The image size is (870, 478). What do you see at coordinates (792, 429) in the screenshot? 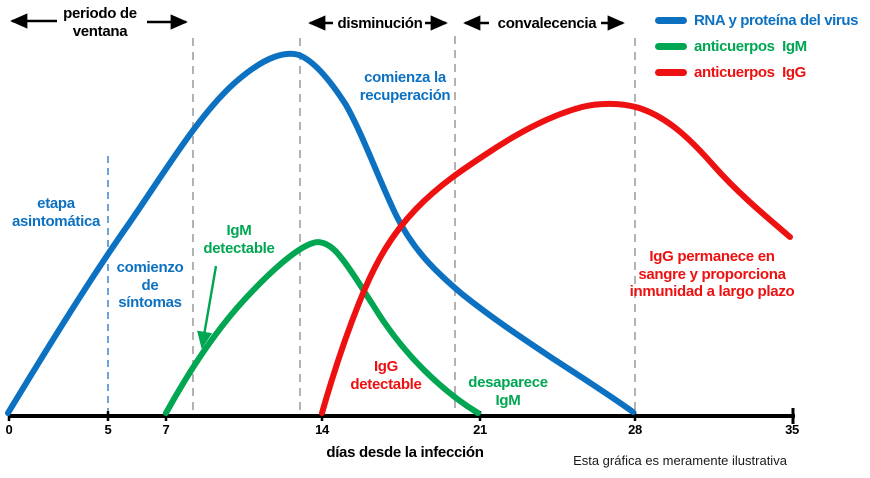
I see `x-tick-35: 35` at bounding box center [792, 429].